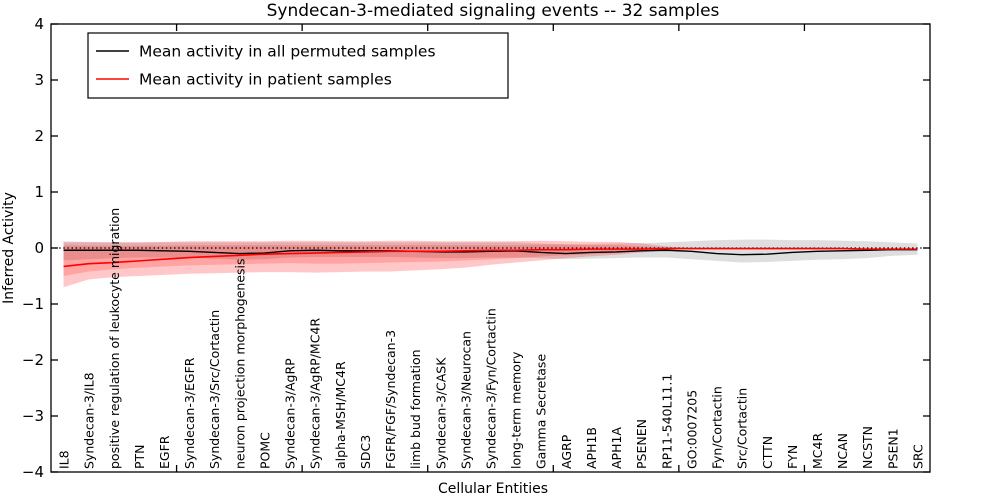 This screenshot has width=1000, height=500. Describe the element at coordinates (39, 24) in the screenshot. I see `y-tick-label: 4` at that location.